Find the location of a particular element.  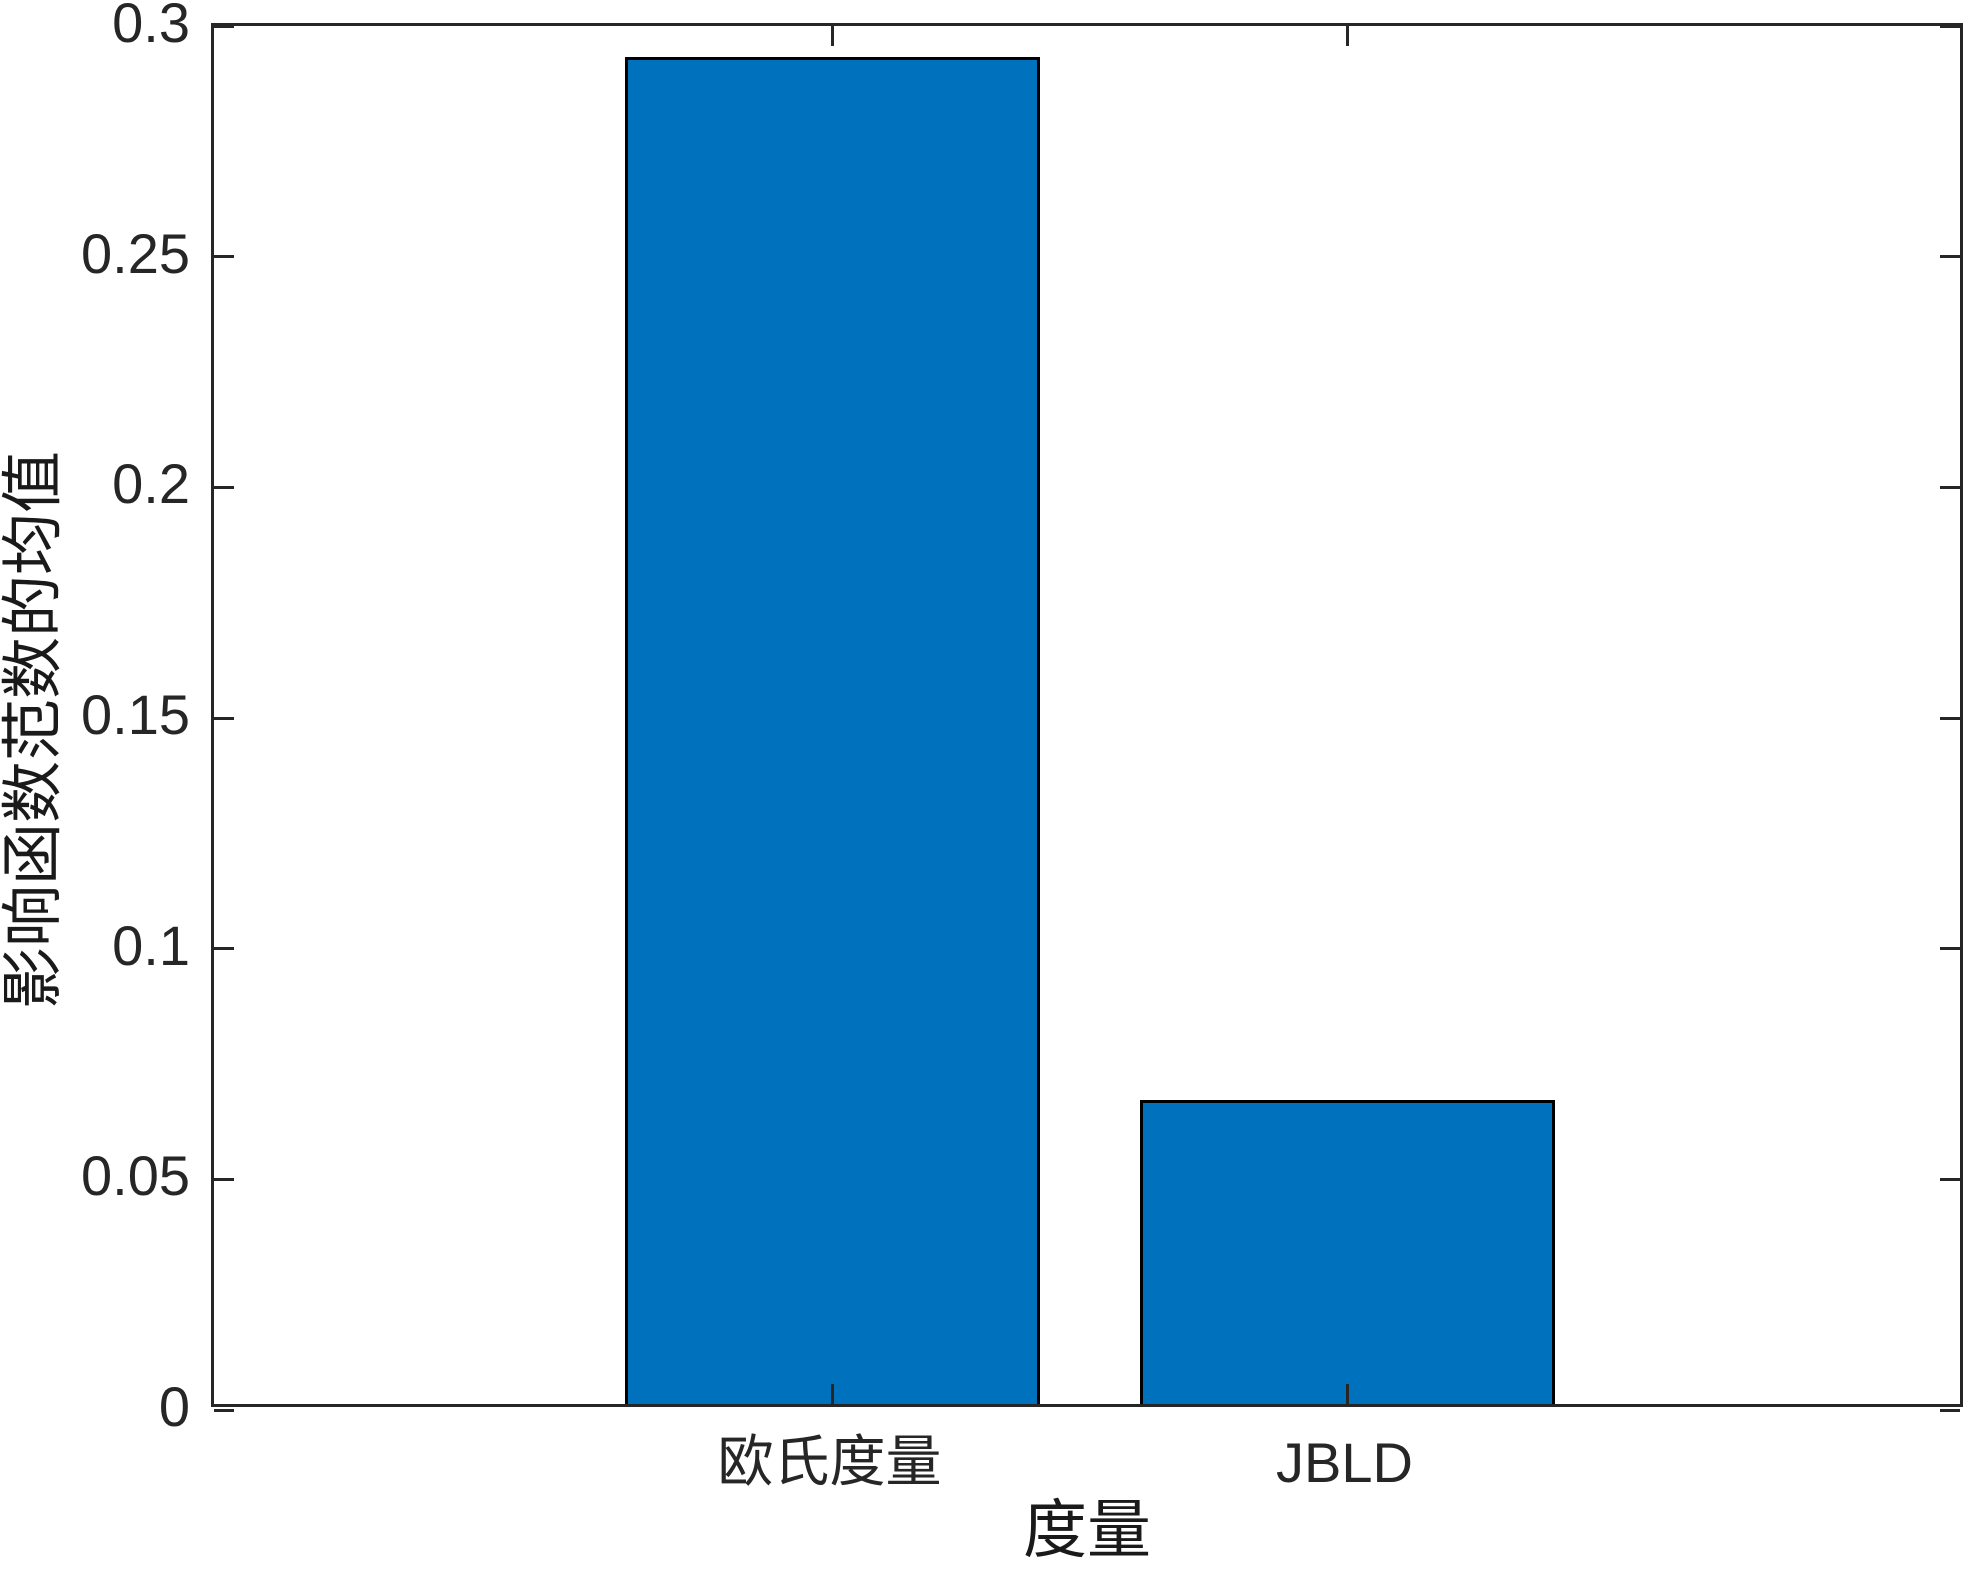

x-category-label: 欧氏度量 is located at coordinates (829, 1463).